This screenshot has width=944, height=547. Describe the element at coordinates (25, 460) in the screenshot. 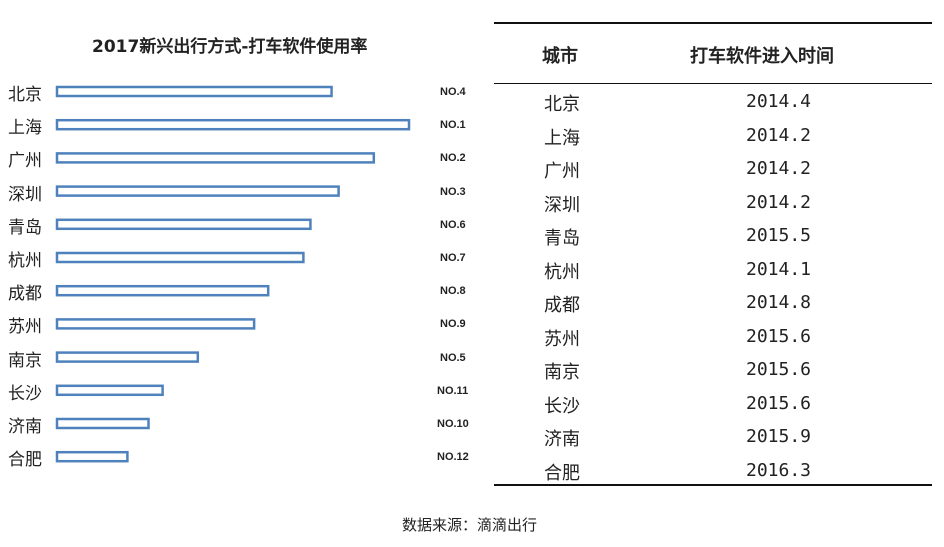

I see `category-label: 合肥` at that location.